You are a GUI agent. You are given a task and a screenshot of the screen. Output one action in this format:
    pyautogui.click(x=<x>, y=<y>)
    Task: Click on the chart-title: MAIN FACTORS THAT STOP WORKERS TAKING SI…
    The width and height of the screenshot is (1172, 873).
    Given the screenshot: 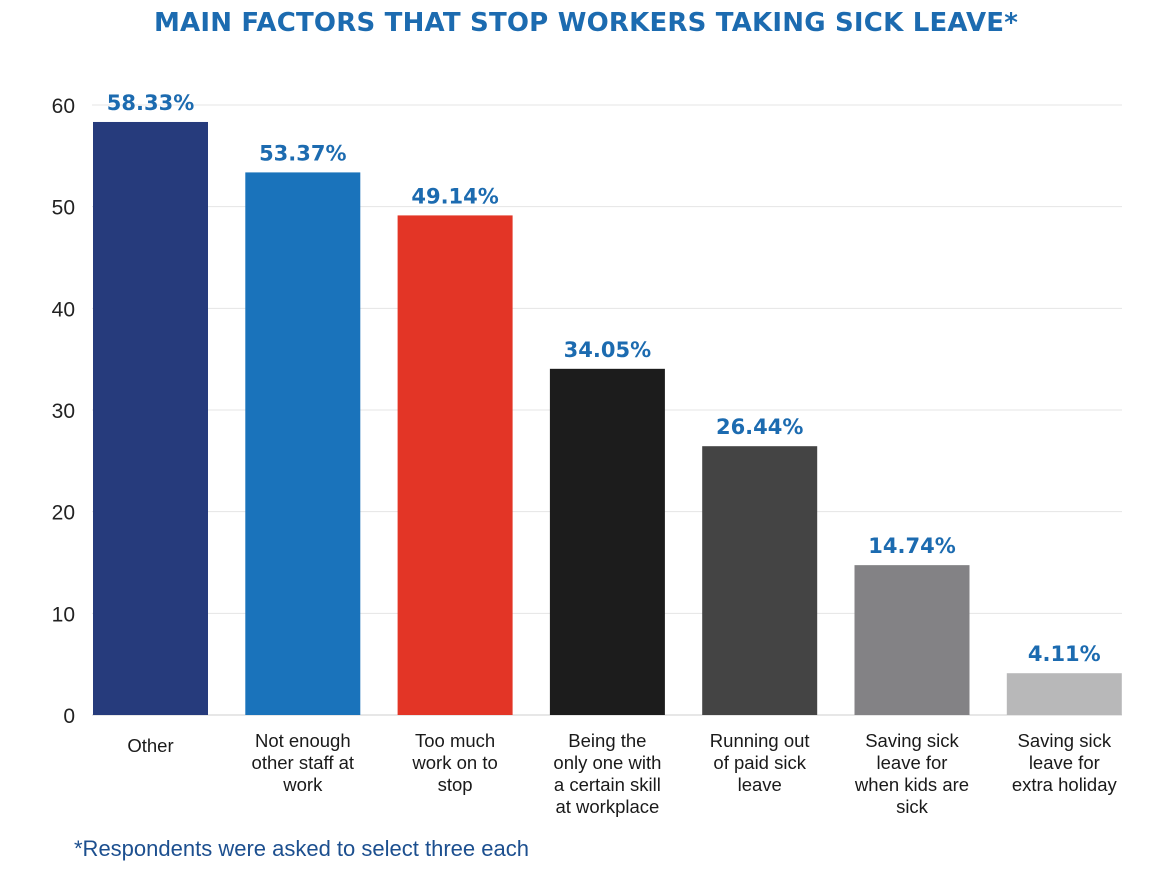 What is the action you would take?
    pyautogui.click(x=586, y=23)
    